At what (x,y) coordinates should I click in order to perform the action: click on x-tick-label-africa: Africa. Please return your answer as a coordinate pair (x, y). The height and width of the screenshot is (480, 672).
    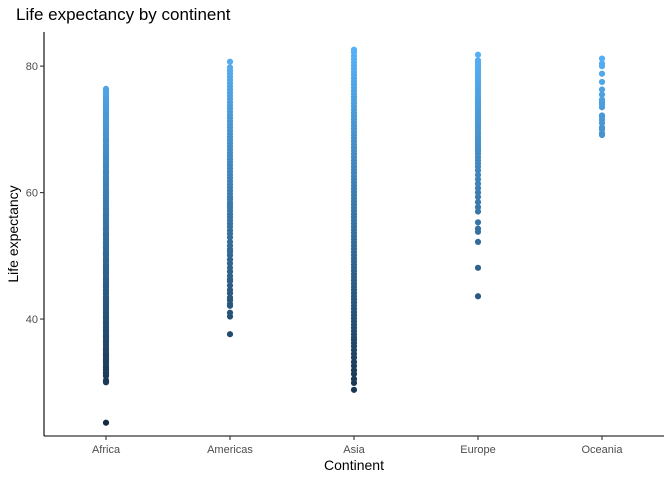
    Looking at the image, I should click on (106, 450).